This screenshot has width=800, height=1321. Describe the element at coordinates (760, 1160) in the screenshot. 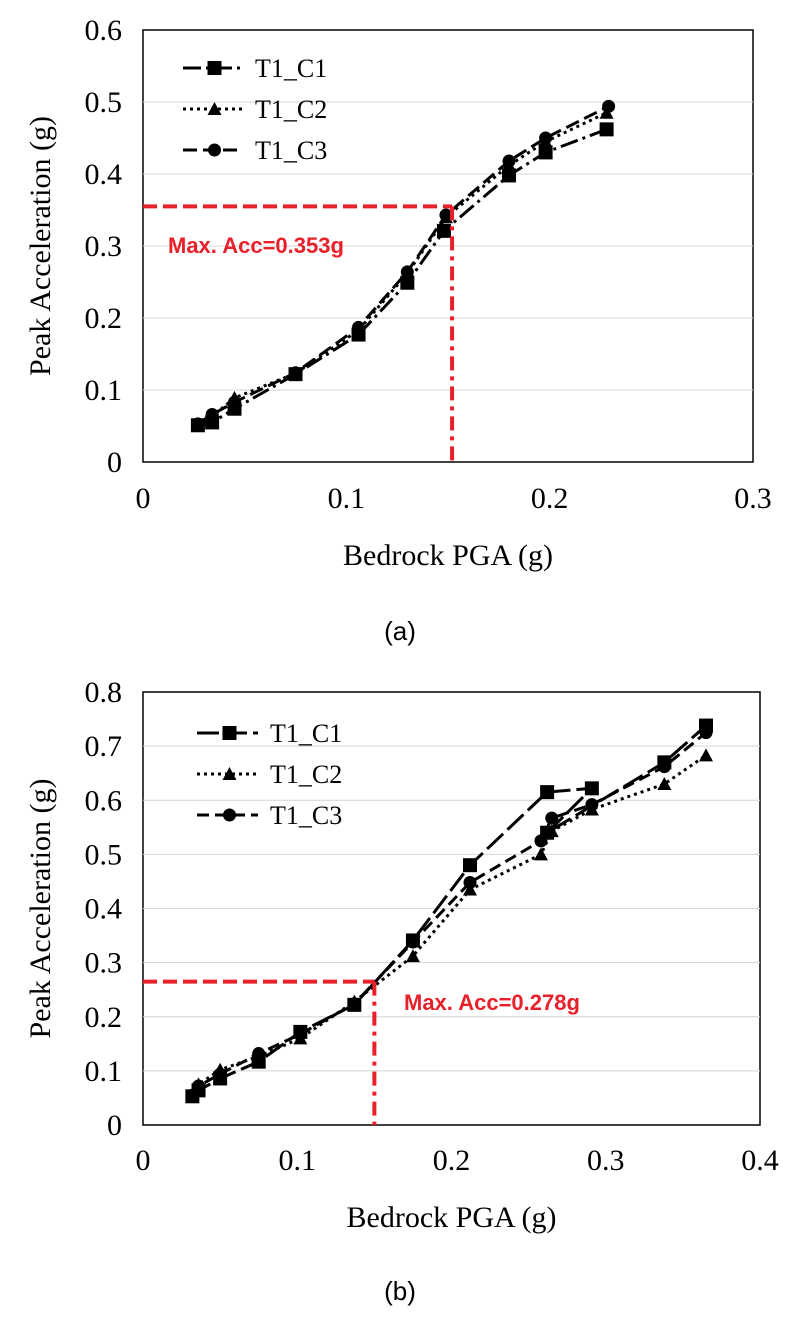

I see `x-tick-label: 0.4` at that location.